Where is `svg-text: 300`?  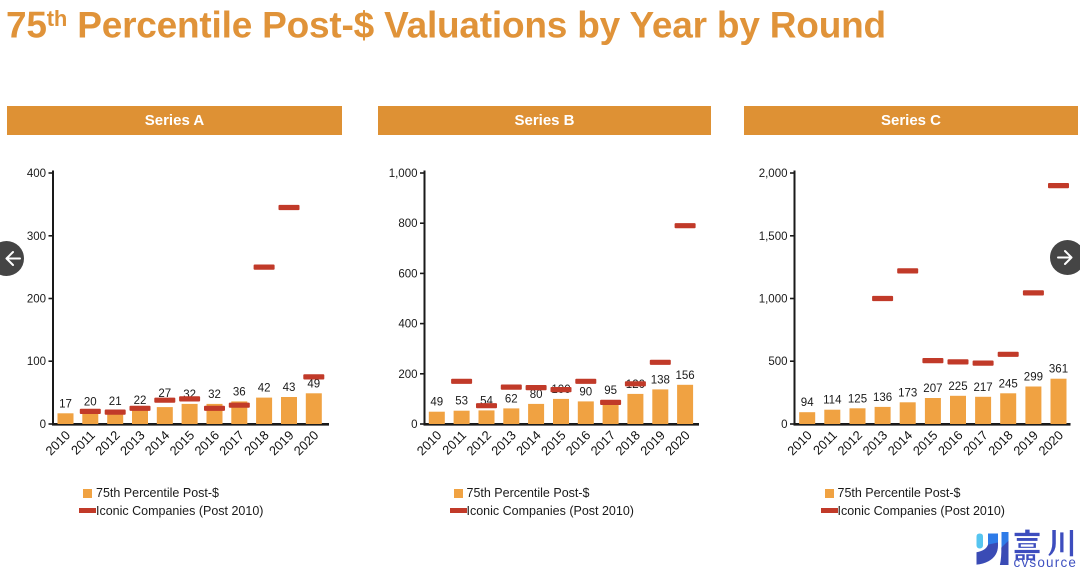 svg-text: 300 is located at coordinates (36, 237).